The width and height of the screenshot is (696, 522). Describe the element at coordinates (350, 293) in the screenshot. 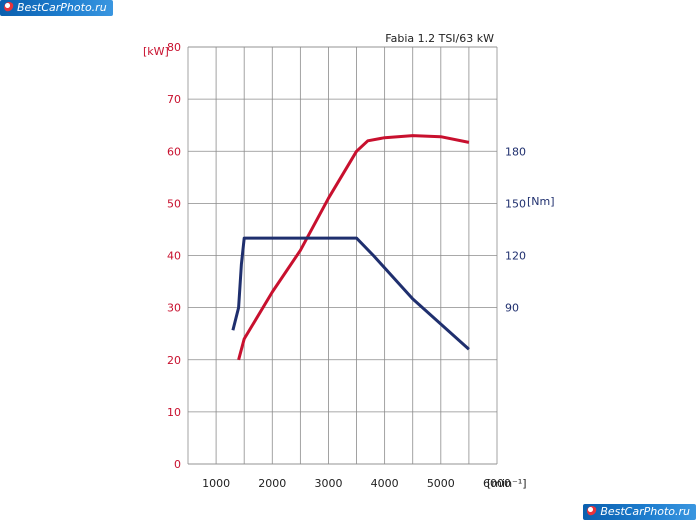

I see `torque-series-line` at that location.